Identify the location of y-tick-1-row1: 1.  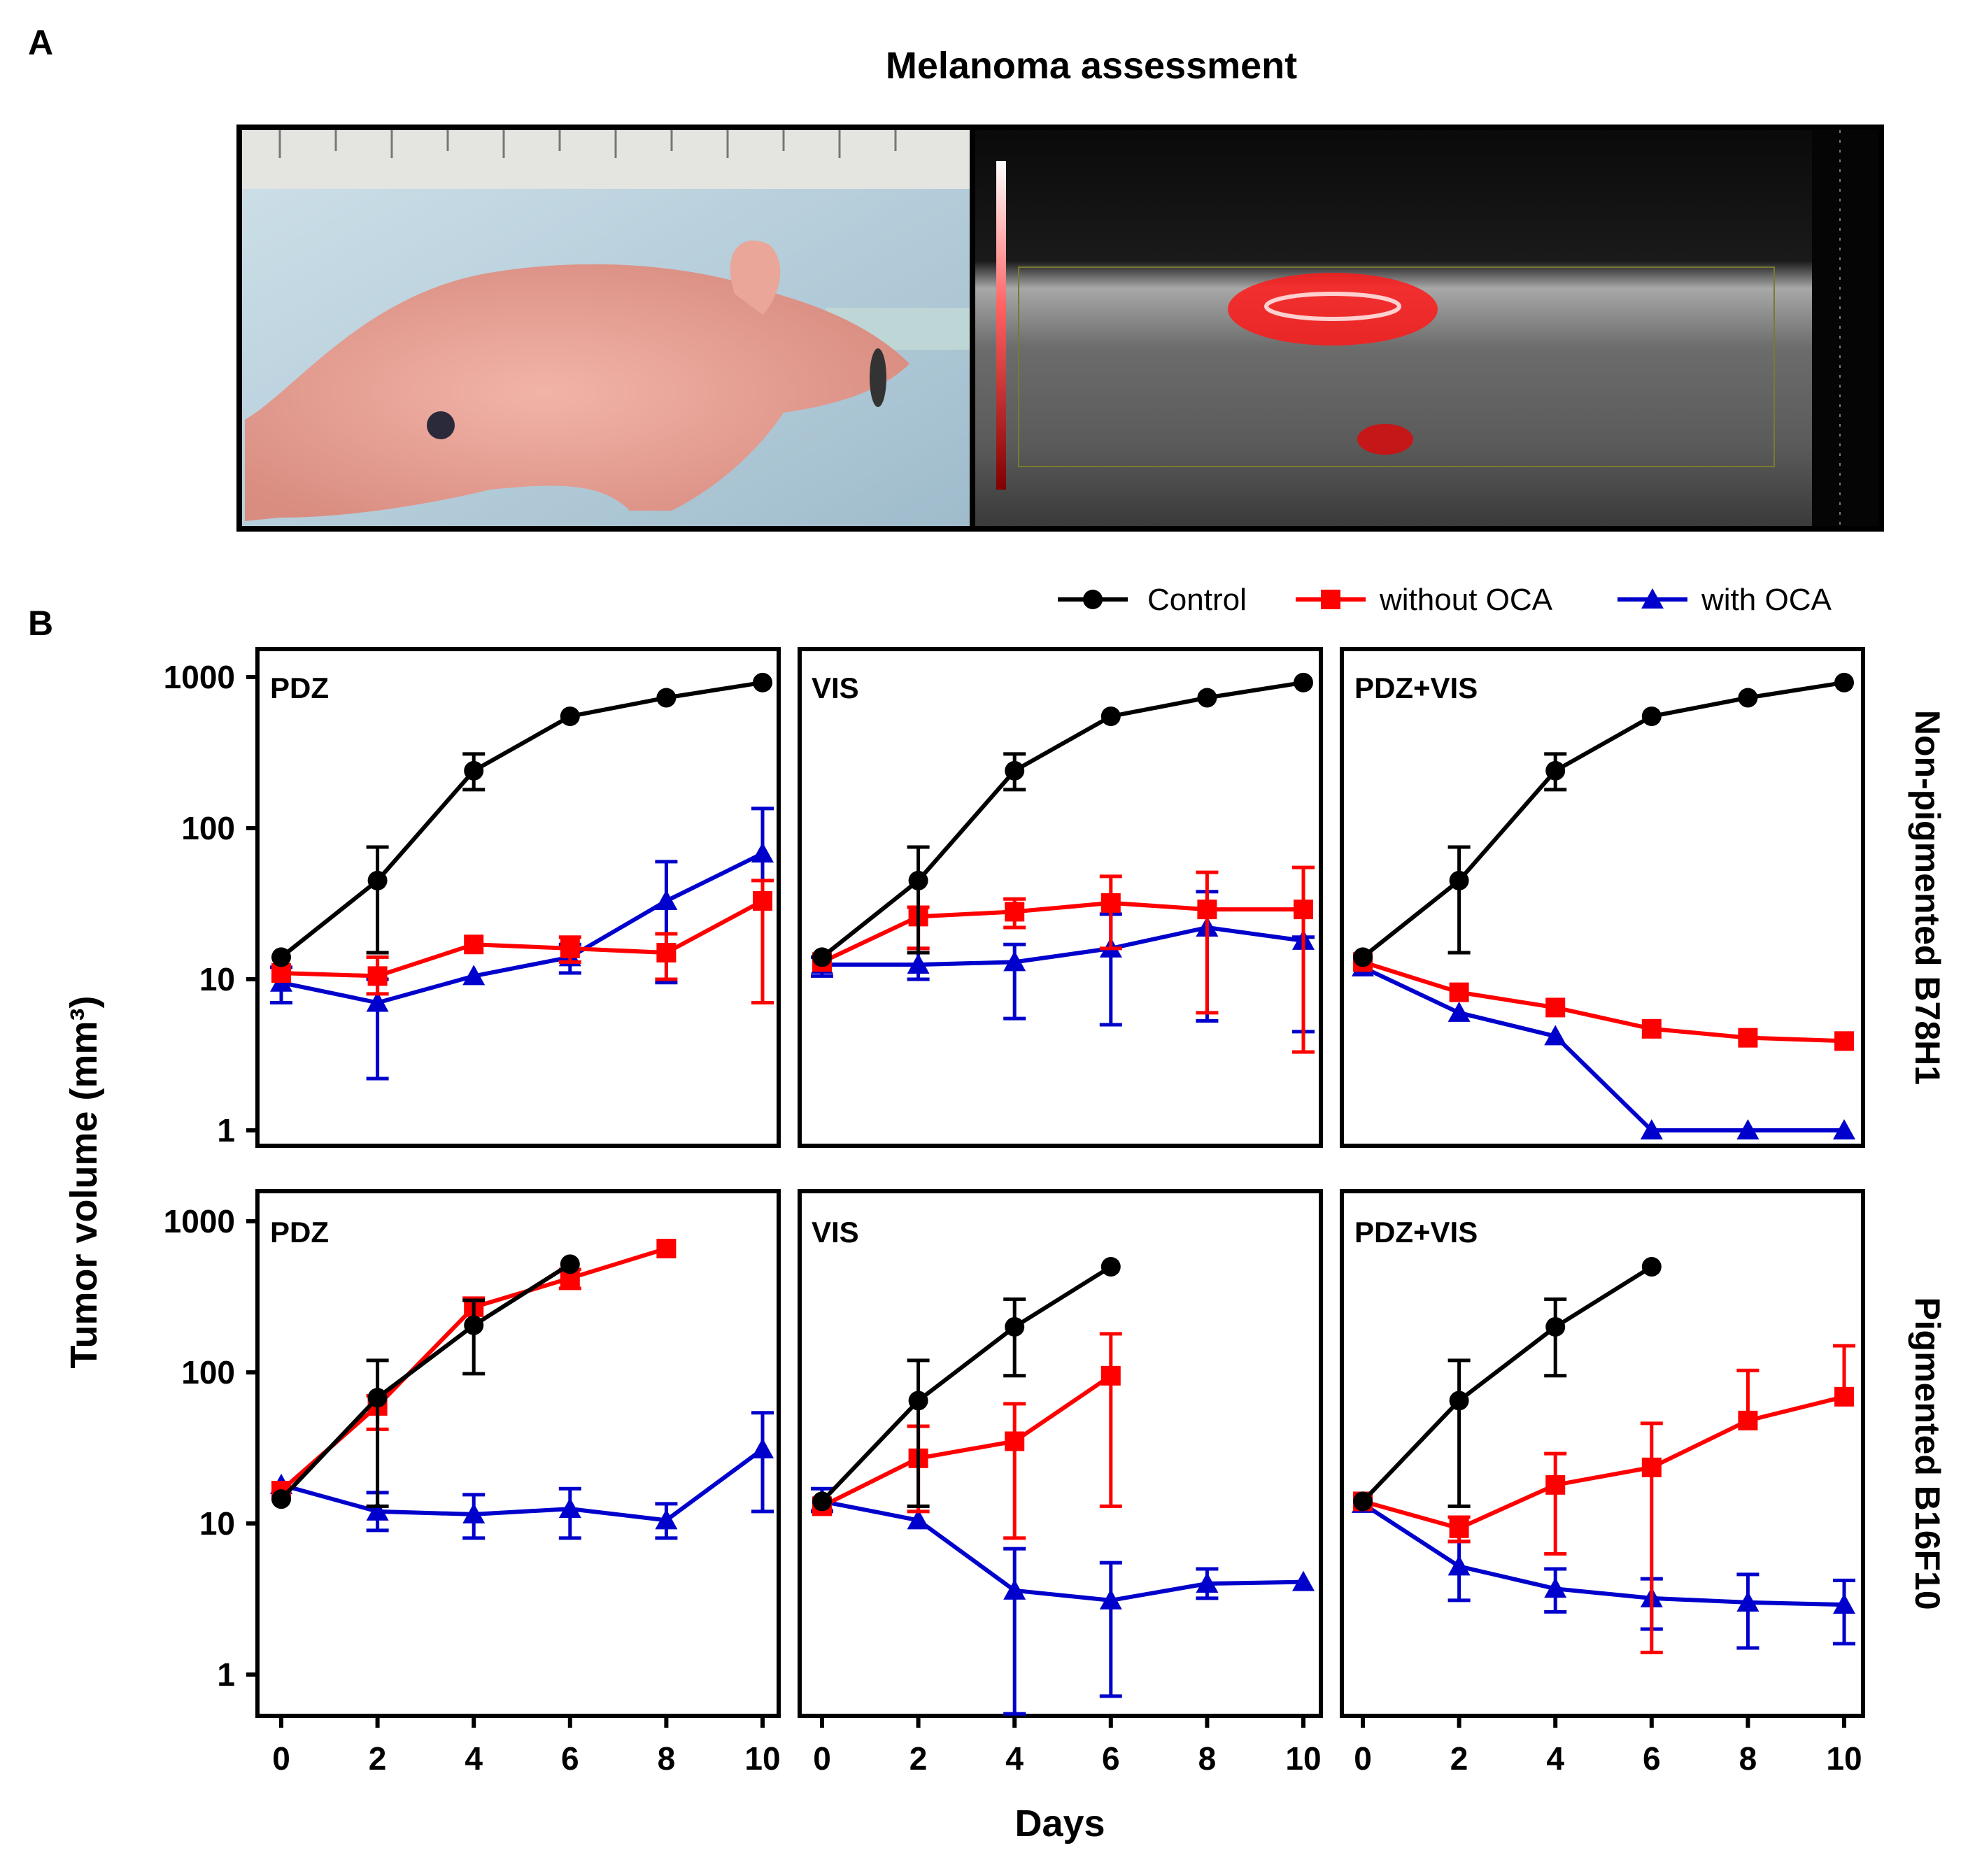
(226, 1130).